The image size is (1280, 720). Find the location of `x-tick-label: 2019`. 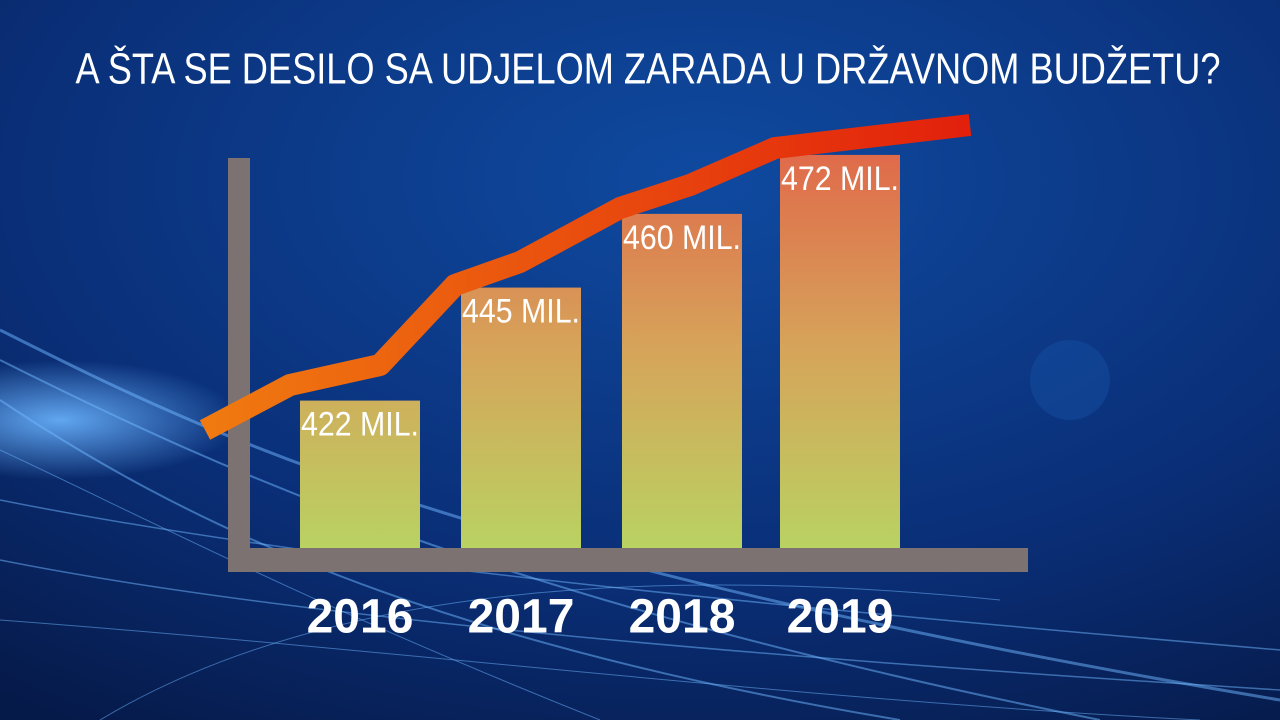

x-tick-label: 2019 is located at coordinates (840, 617).